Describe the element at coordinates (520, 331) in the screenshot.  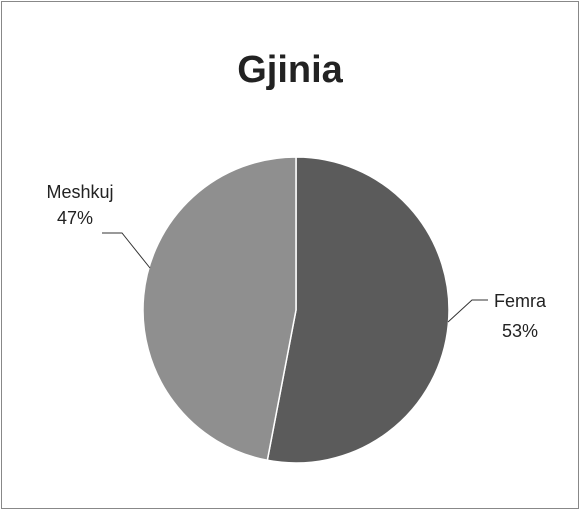
I see `value-label: 53%` at that location.